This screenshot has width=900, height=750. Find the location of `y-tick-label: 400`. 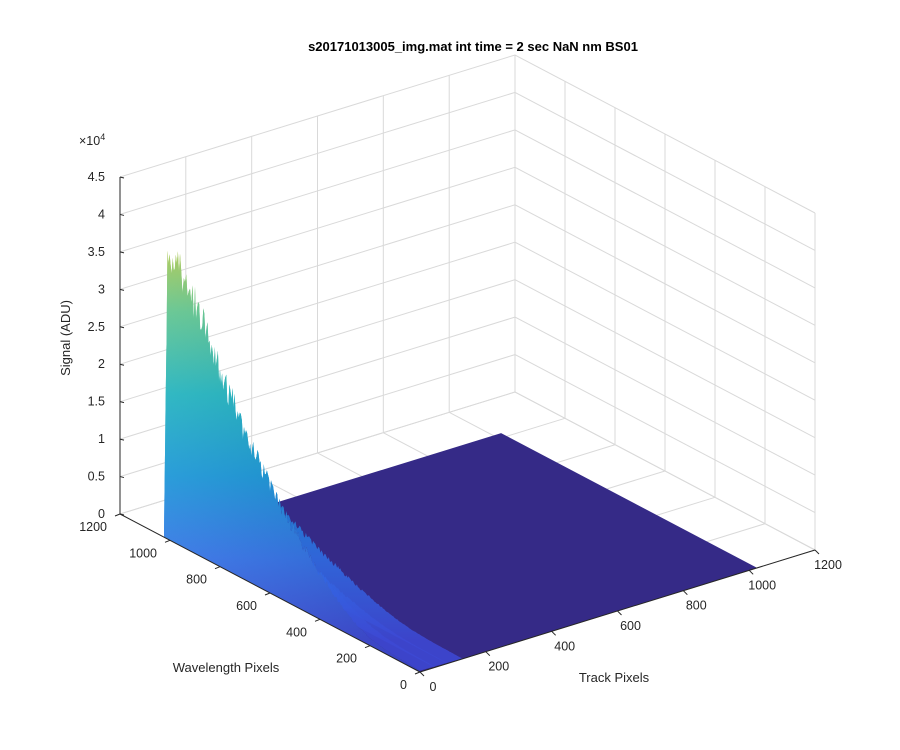

y-tick-label: 400 is located at coordinates (296, 632).